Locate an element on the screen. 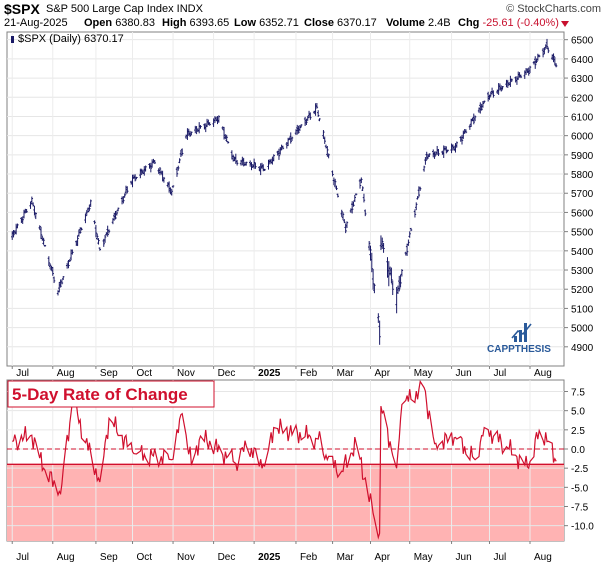  roc-x-tick-label: Jun is located at coordinates (464, 557).